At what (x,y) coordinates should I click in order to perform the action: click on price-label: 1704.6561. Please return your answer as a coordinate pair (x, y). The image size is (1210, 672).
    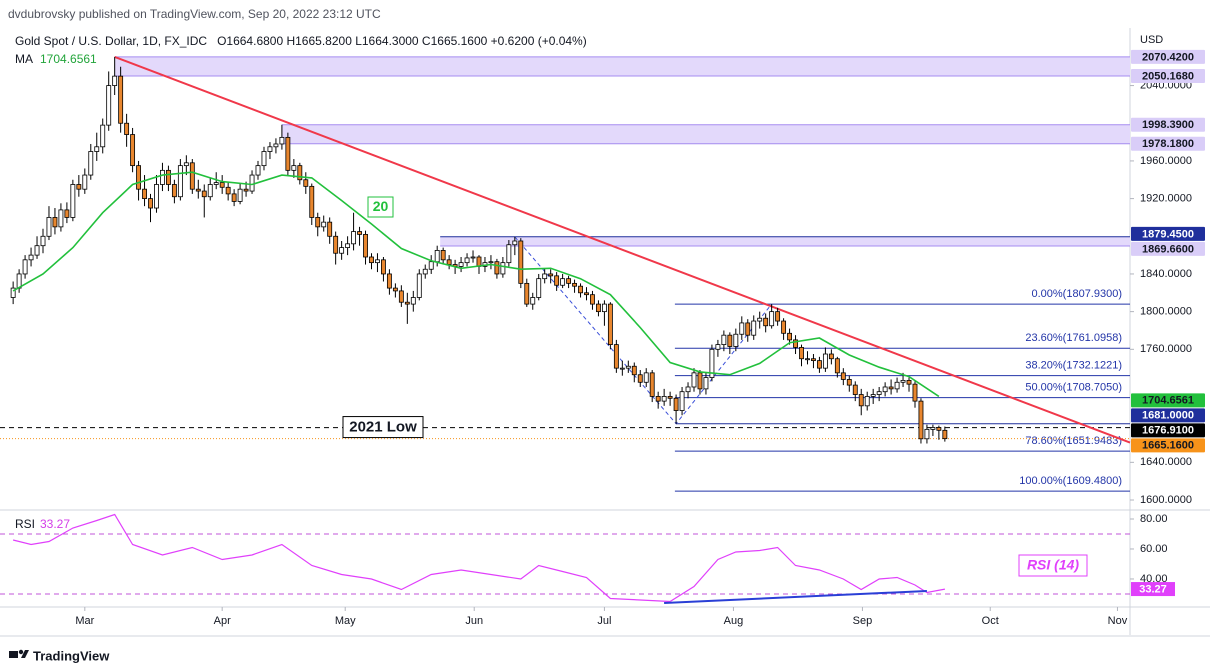
    Looking at the image, I should click on (1168, 401).